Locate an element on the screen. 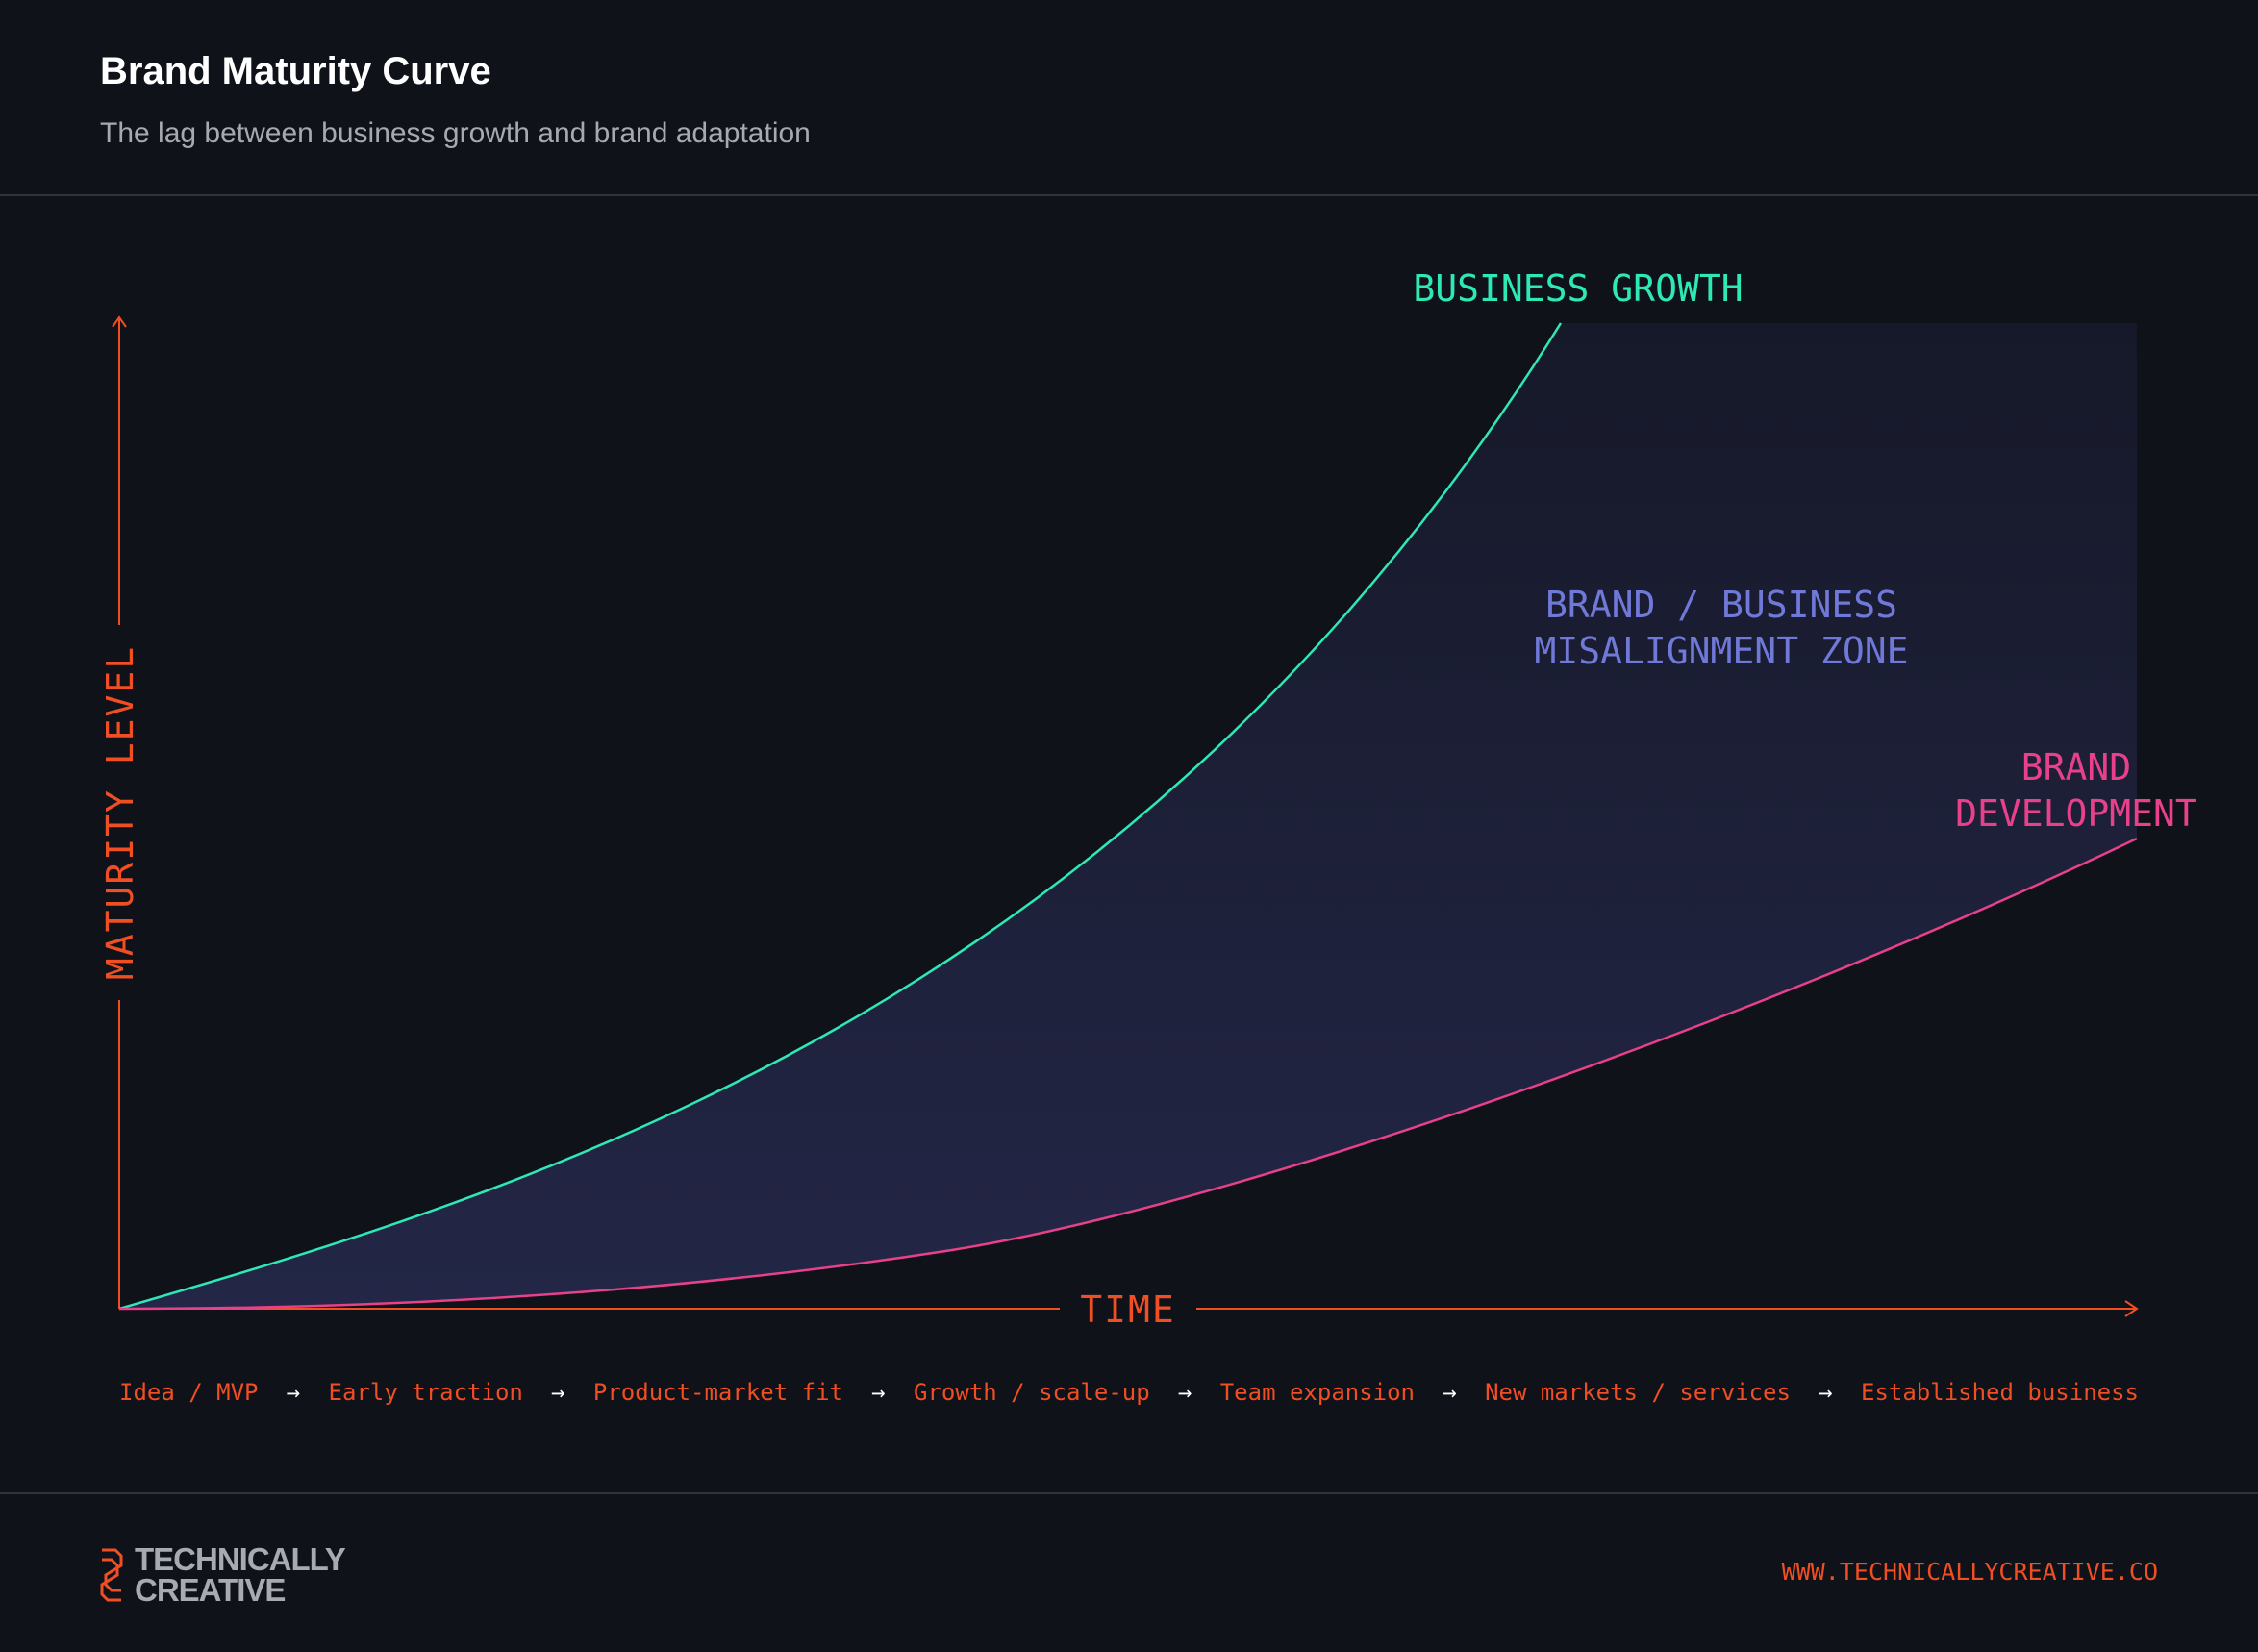 This screenshot has width=2258, height=1652. brand-development-label-line1: BRAND is located at coordinates (2076, 767).